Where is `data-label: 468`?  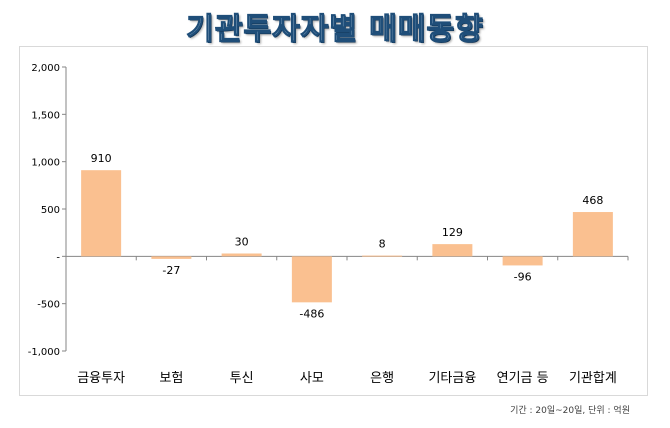
data-label: 468 is located at coordinates (592, 200).